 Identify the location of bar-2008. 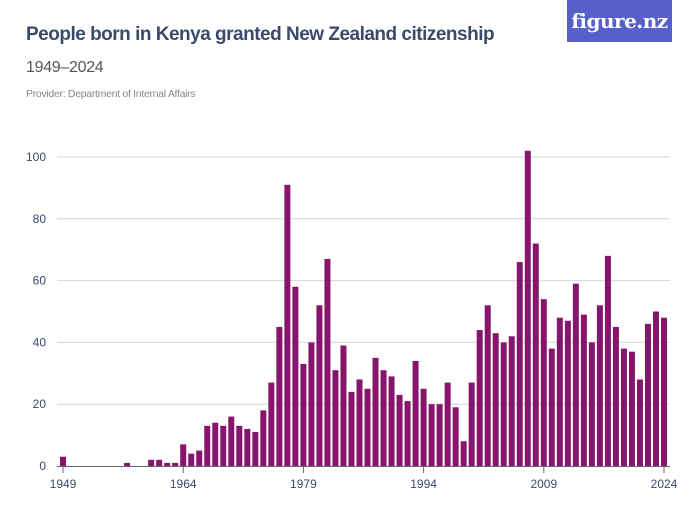
(535, 354).